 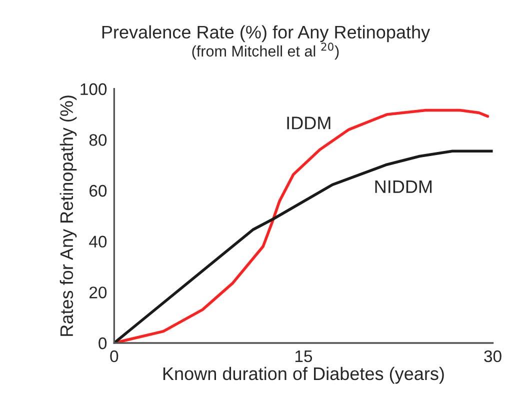 I want to click on chart-title: Prevalence Rate (%) for Any Retinopathy, so click(x=266, y=33).